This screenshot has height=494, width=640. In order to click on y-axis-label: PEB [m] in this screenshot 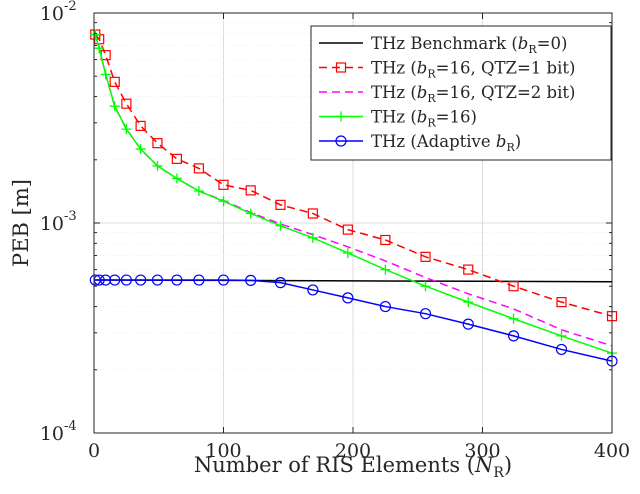, I will do `click(21, 223)`.